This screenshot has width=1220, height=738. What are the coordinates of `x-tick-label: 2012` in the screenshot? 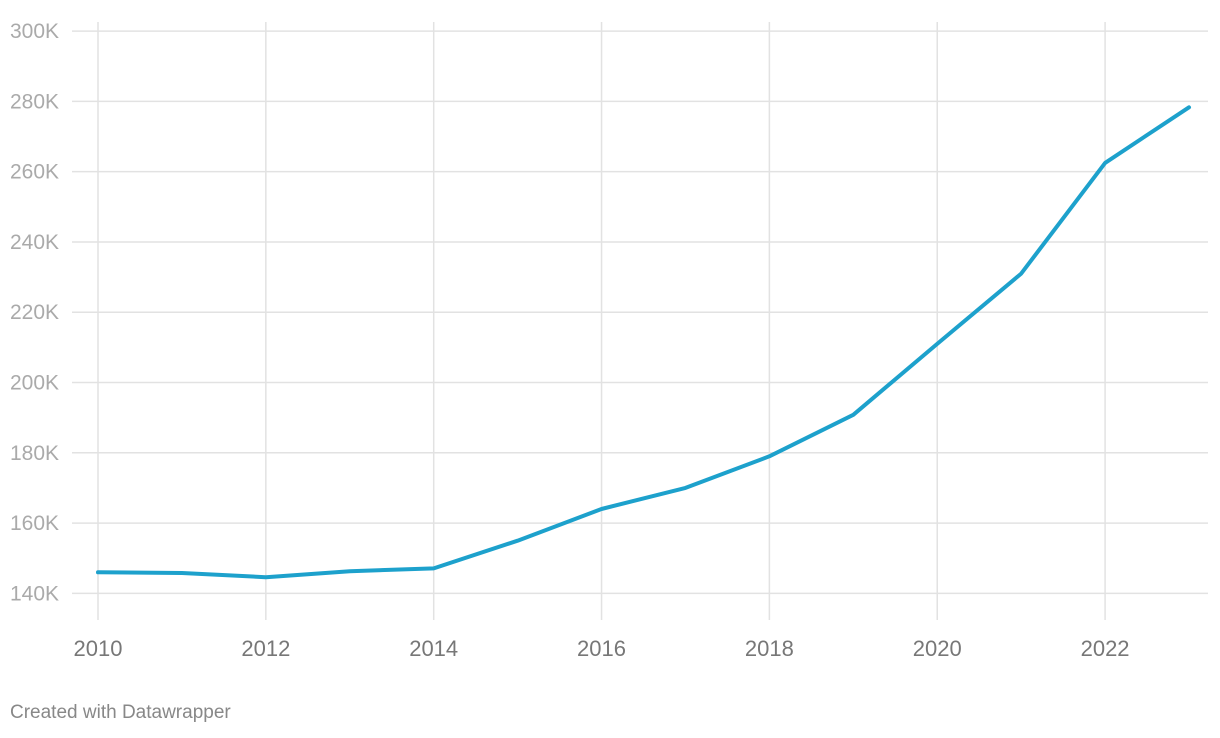 It's located at (265, 648).